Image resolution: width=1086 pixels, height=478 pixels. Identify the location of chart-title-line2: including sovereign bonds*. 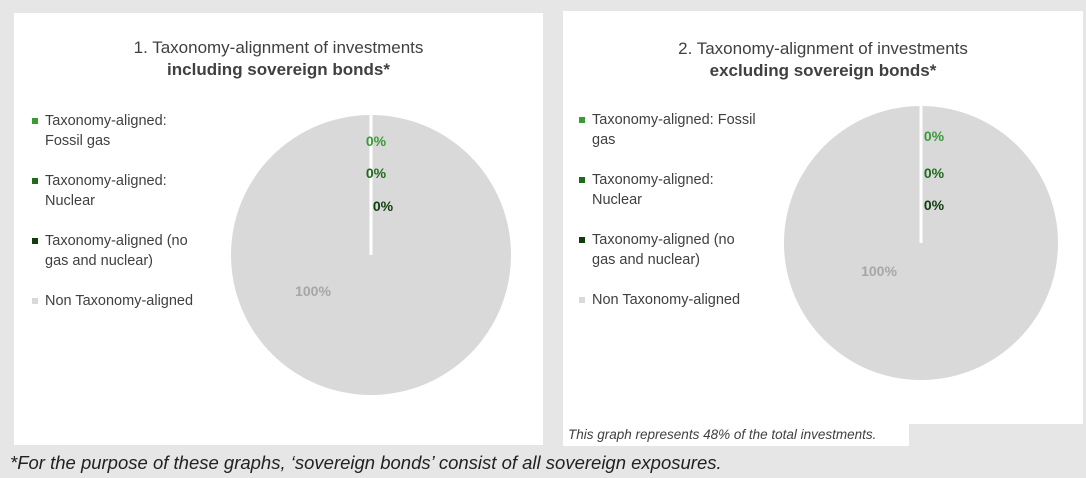
(278, 69).